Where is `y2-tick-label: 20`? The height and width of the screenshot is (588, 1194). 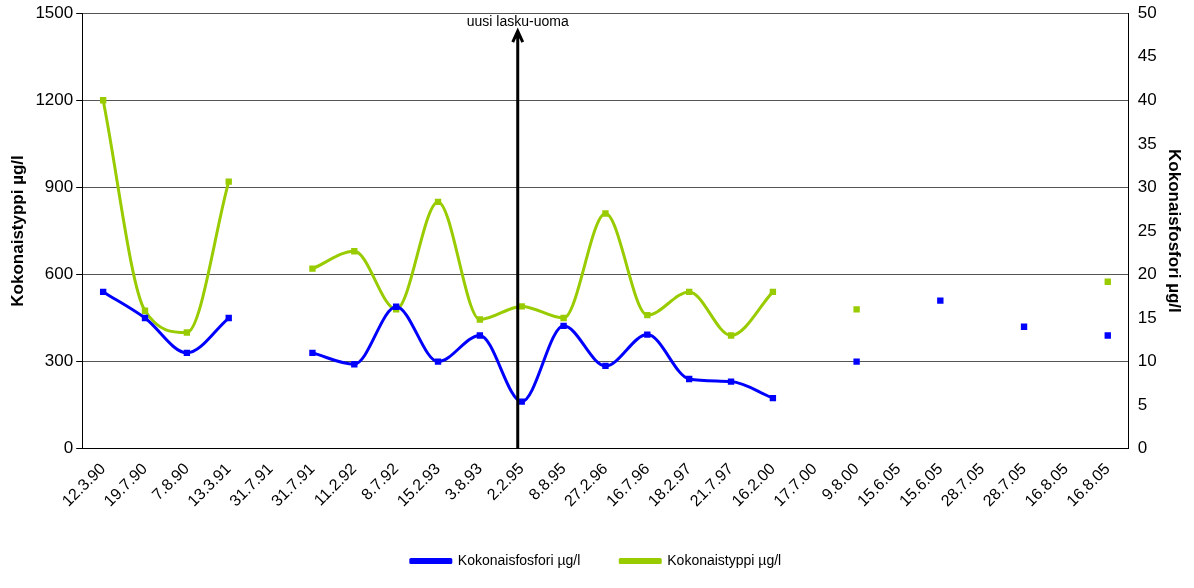
y2-tick-label: 20 is located at coordinates (1147, 274).